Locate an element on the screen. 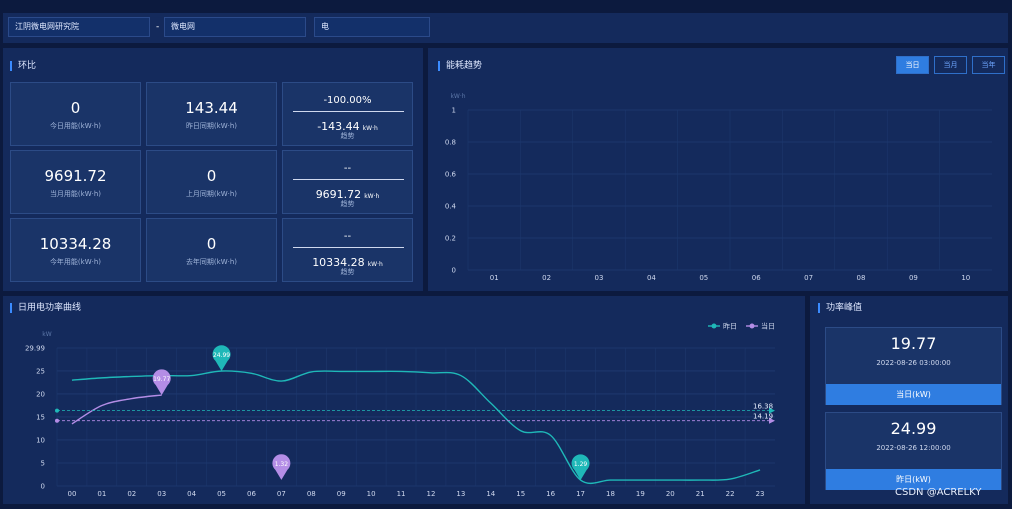 This screenshot has height=509, width=1012. stat-value: 143.44 is located at coordinates (211, 108).